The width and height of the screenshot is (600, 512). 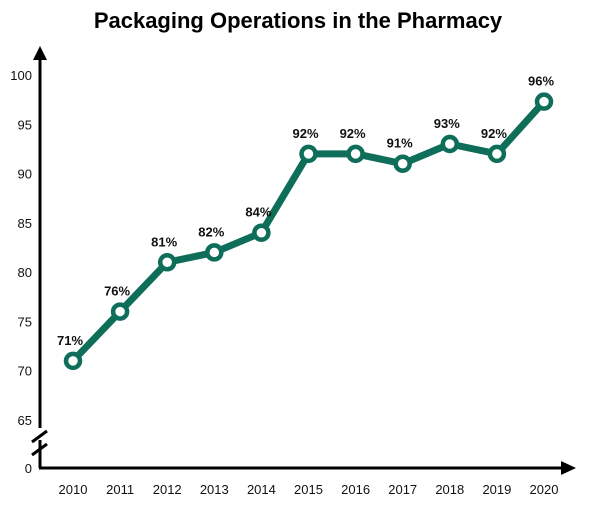 I want to click on y-tick-label: 0, so click(x=28, y=468).